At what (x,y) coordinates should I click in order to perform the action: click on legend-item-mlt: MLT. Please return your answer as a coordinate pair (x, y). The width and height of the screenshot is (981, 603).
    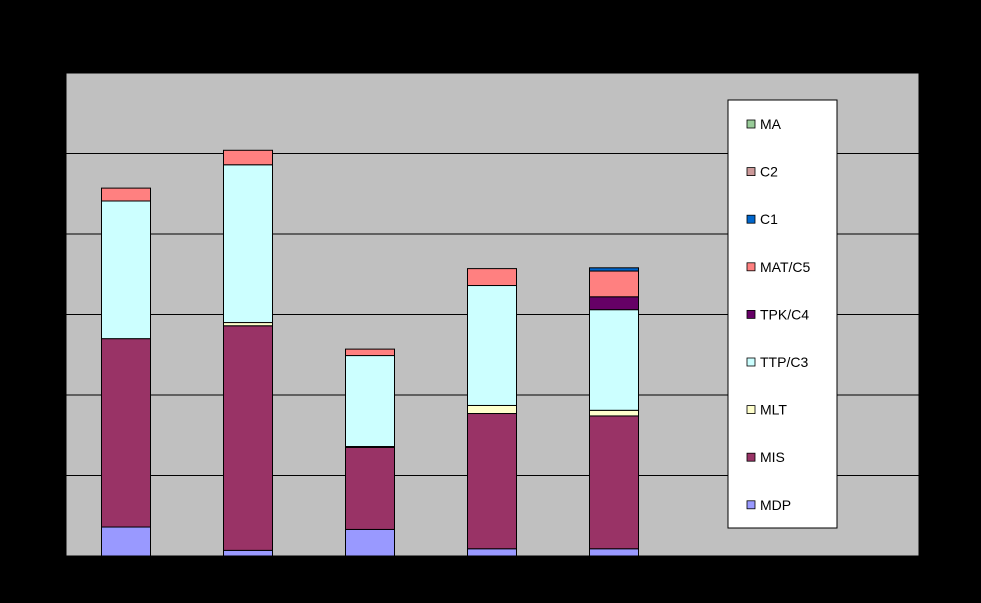
    Looking at the image, I should click on (766, 410).